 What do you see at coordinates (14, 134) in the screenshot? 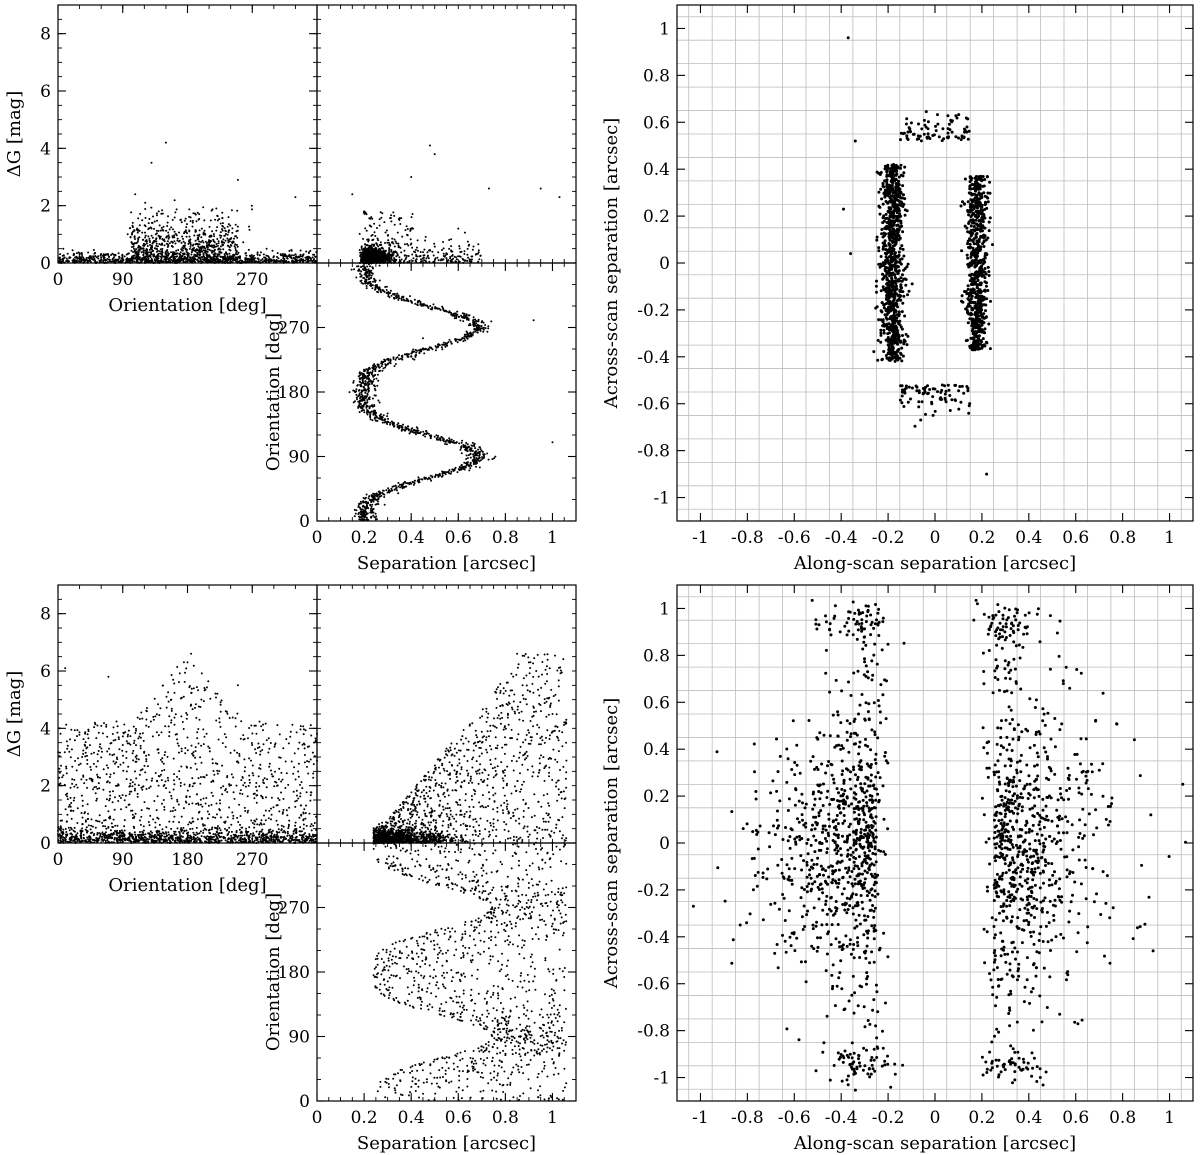
I see `y-axis-label: ΔG [mag]` at bounding box center [14, 134].